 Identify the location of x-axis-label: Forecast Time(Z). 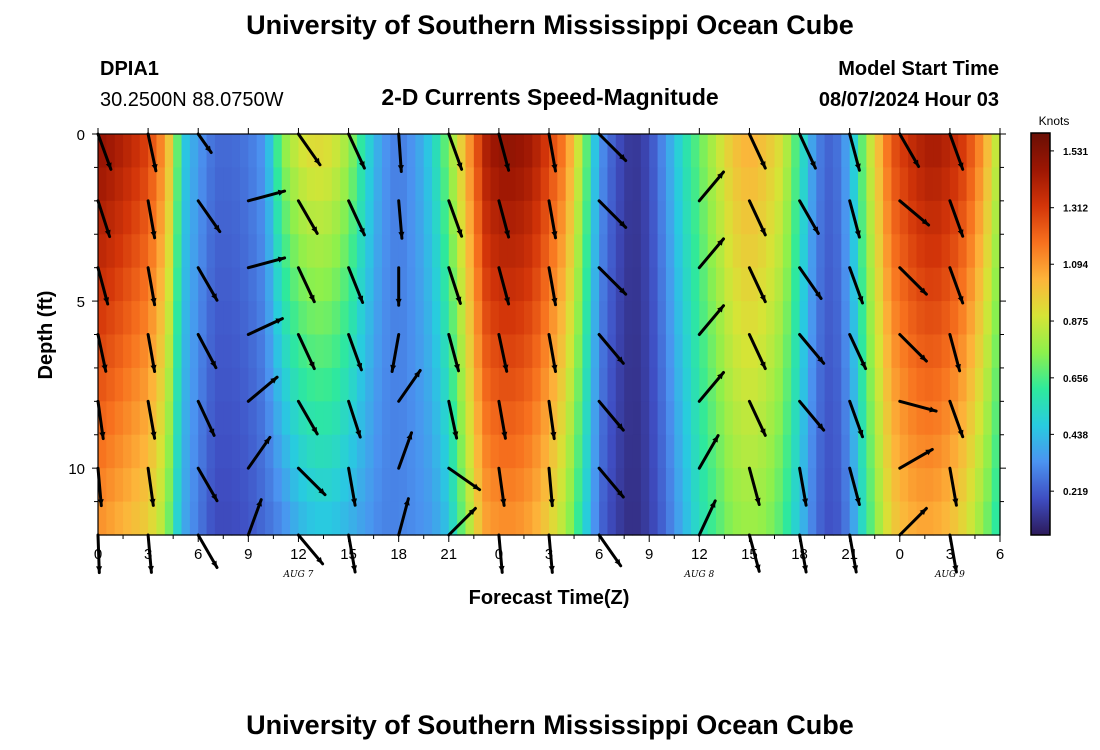
(549, 598).